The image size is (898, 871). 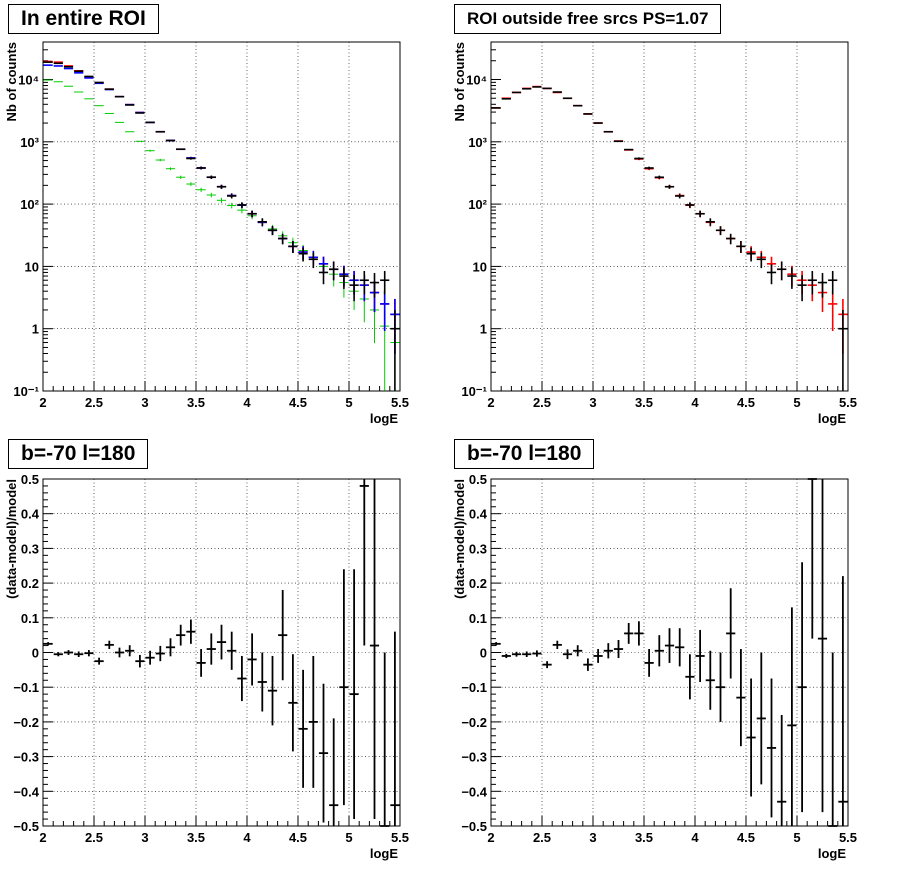 What do you see at coordinates (588, 19) in the screenshot?
I see `title-panel-2: ROI outside free srcs PS=1.07` at bounding box center [588, 19].